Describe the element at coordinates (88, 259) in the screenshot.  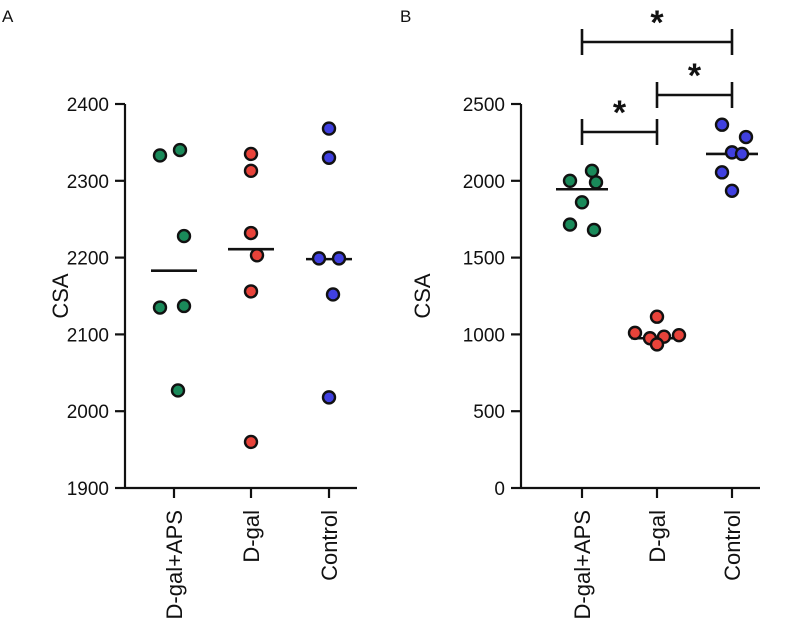
I see `y-tick-label: 2200` at that location.